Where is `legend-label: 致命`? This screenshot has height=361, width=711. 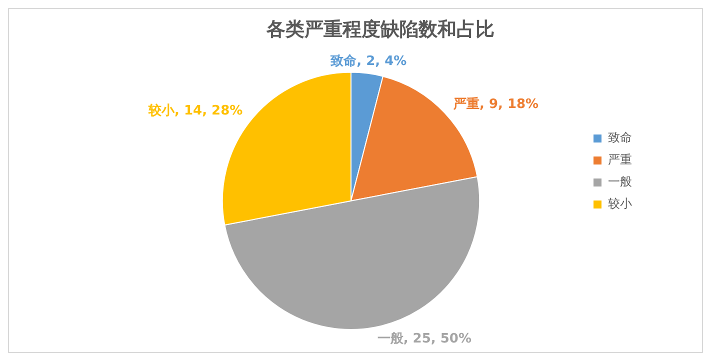 legend-label: 致命 is located at coordinates (620, 137).